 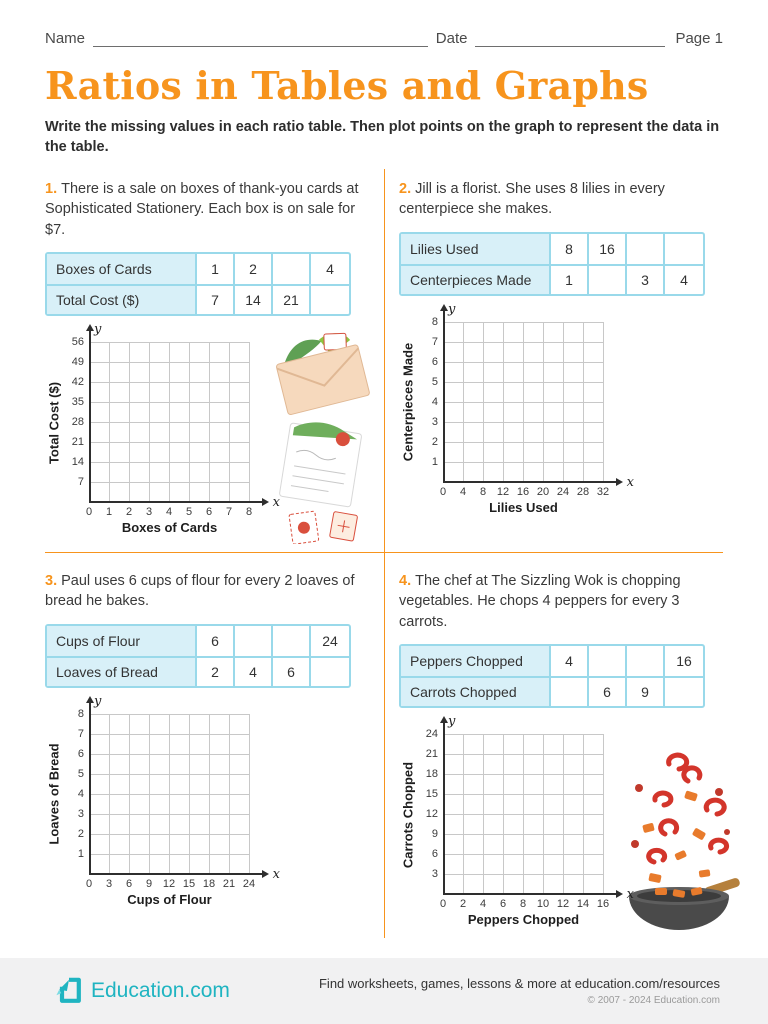 I want to click on table-cell: 3, so click(x=646, y=279).